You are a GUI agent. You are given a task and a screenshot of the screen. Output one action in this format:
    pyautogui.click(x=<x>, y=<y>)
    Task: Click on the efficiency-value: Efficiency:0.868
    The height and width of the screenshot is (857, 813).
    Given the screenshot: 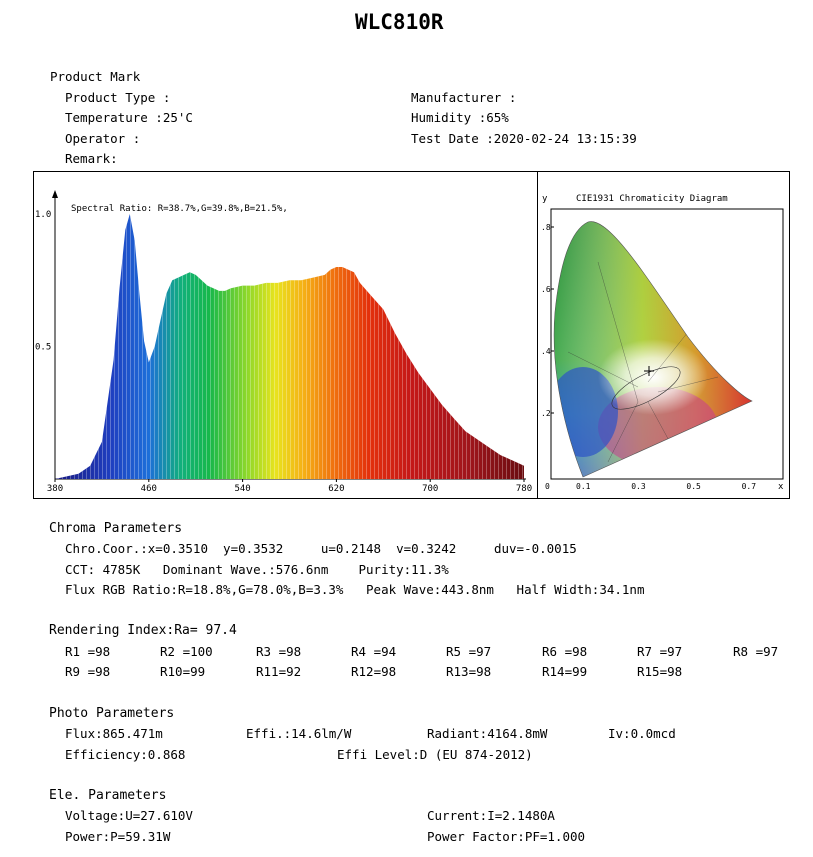 What is the action you would take?
    pyautogui.click(x=125, y=754)
    